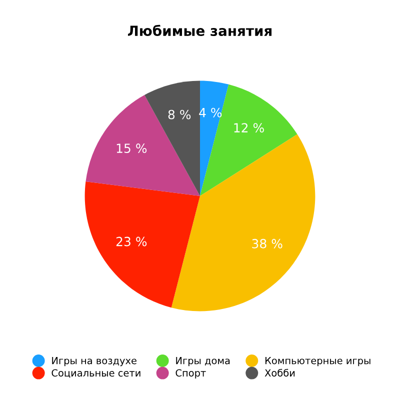  Describe the element at coordinates (96, 373) in the screenshot. I see `legend-label: Социальные сети` at that location.